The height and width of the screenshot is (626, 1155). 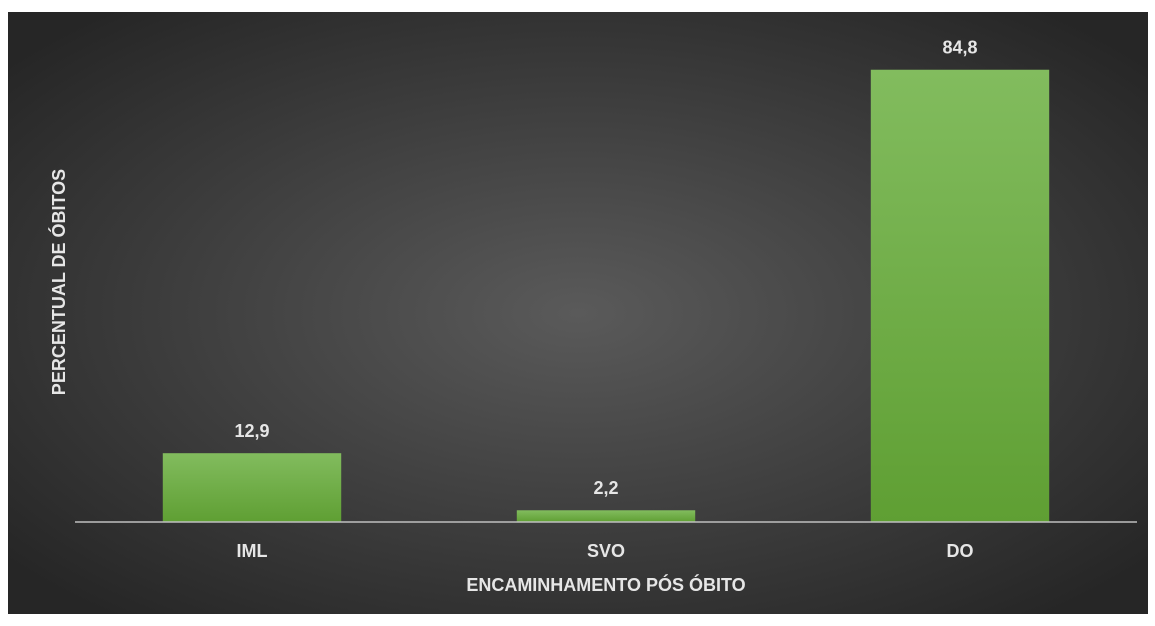 What do you see at coordinates (606, 551) in the screenshot?
I see `x-tick-label: SVO` at bounding box center [606, 551].